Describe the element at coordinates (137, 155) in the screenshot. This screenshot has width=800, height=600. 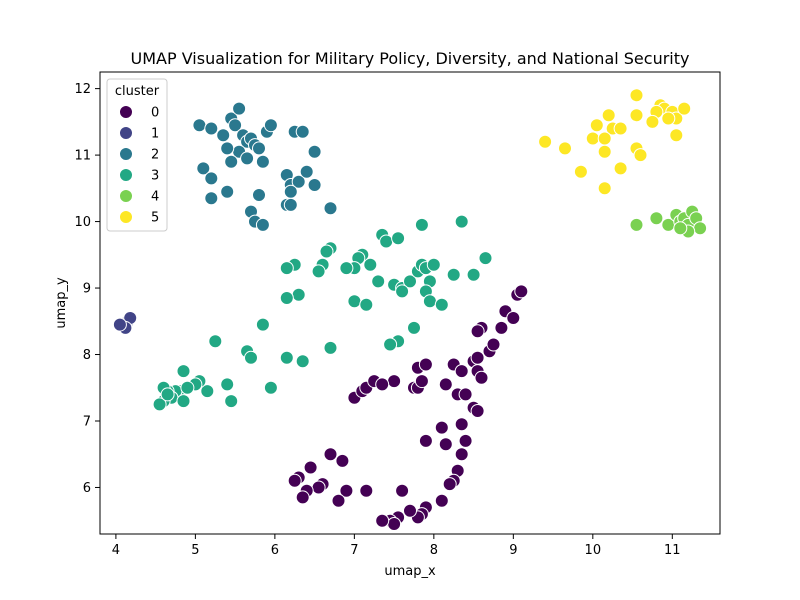
I see `legend: cluster 0 1 2 3 4 5` at that location.